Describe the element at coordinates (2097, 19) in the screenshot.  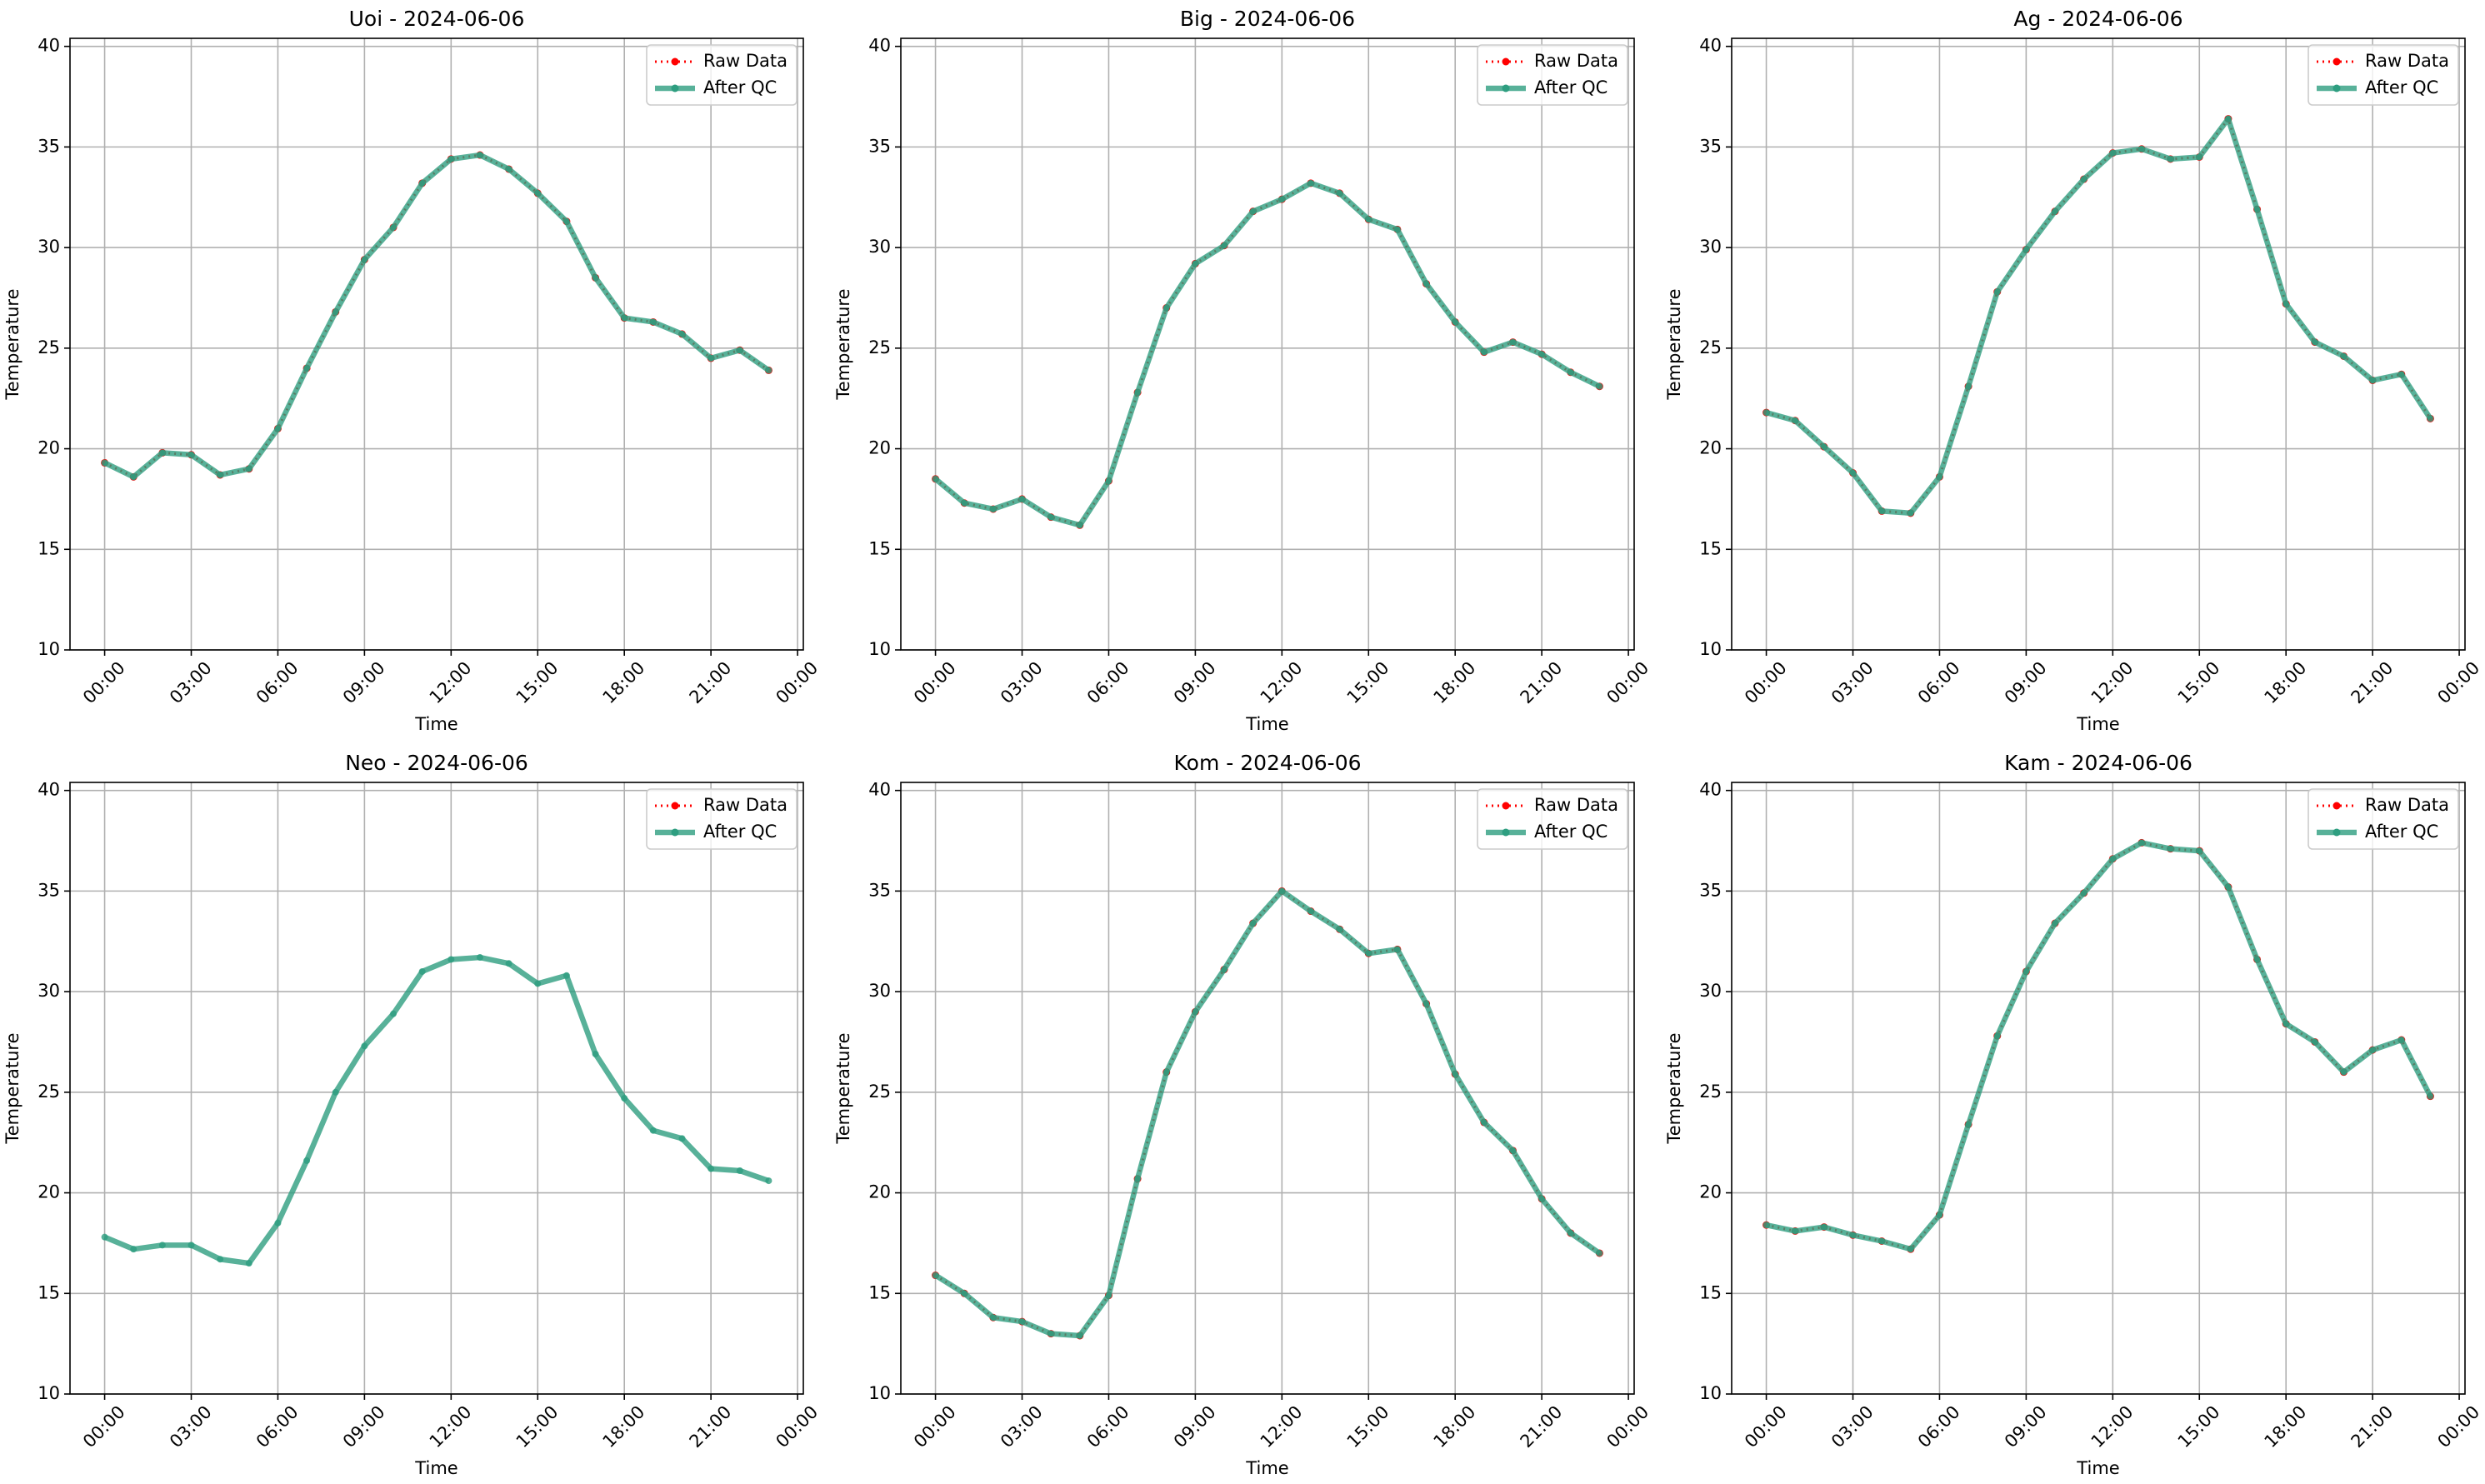
I see `chart-title: Ag - 2024-06-06` at that location.